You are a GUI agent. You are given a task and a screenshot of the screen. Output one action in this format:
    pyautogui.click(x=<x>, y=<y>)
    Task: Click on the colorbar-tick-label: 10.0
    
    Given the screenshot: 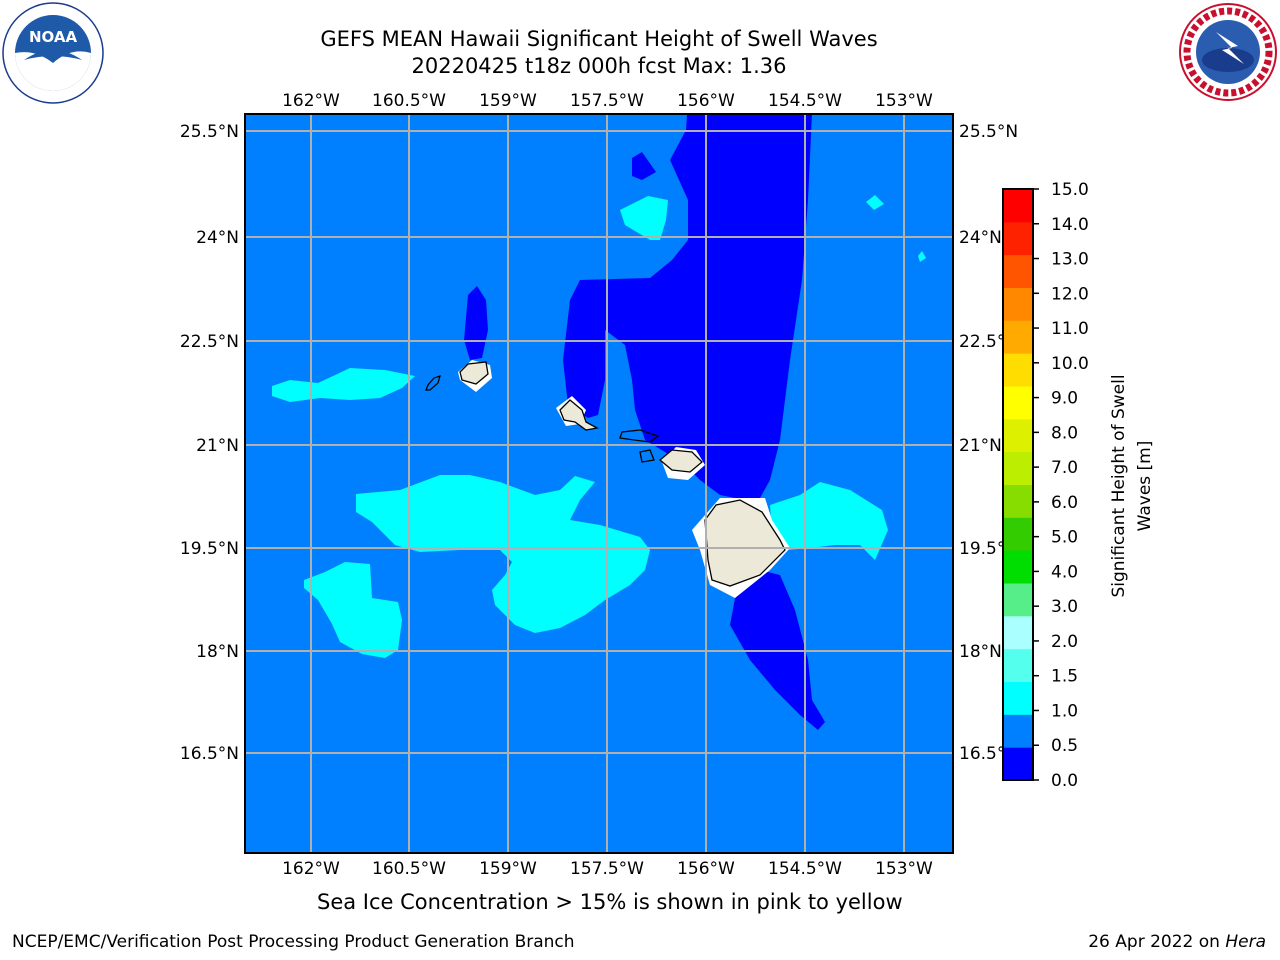 What is the action you would take?
    pyautogui.click(x=1070, y=364)
    